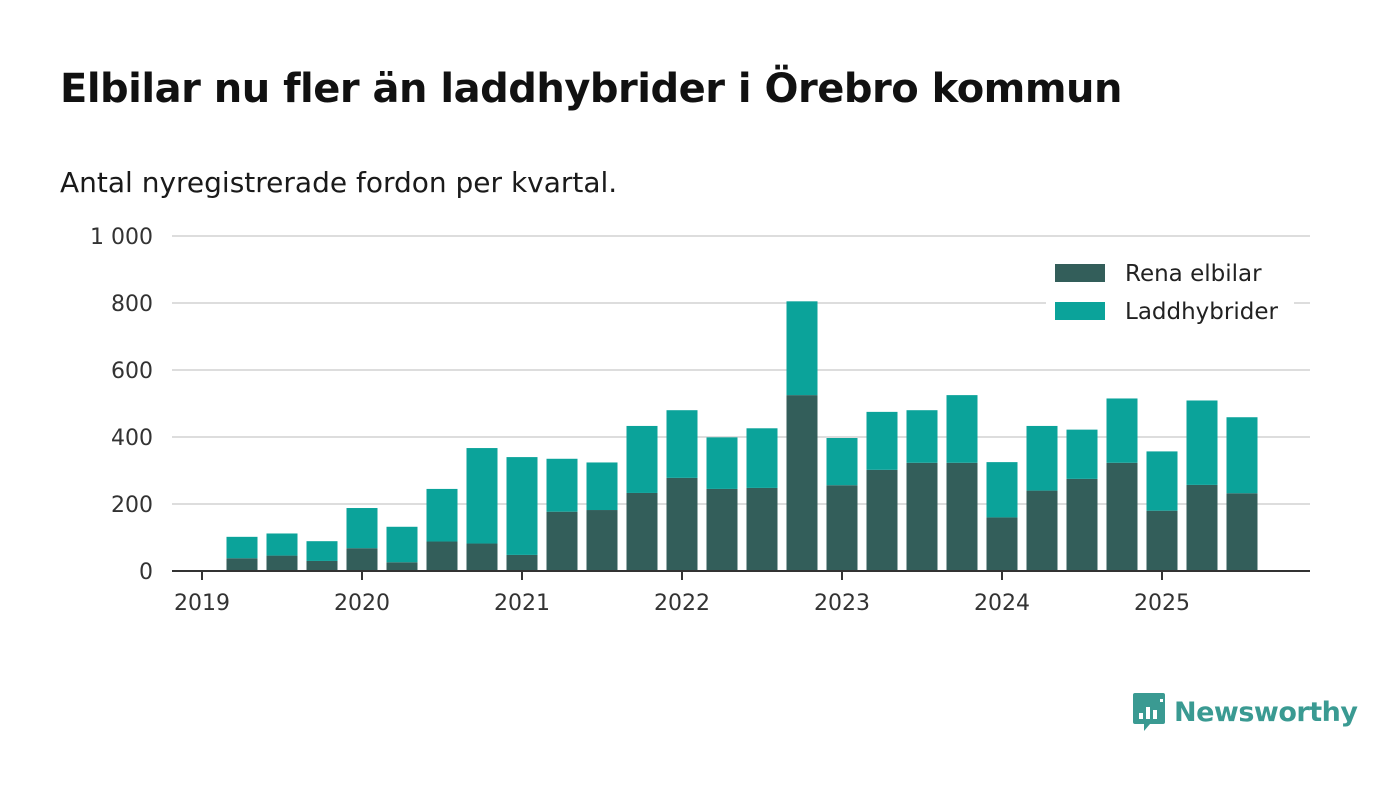  I want to click on newsworthy-logo-icon, so click(1149, 712).